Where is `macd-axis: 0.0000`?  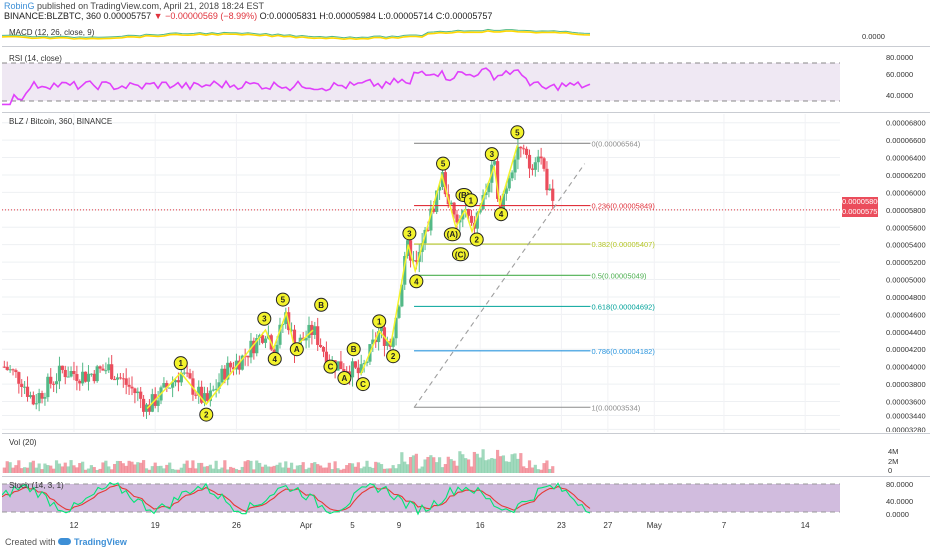
macd-axis: 0.0000 is located at coordinates (885, 35).